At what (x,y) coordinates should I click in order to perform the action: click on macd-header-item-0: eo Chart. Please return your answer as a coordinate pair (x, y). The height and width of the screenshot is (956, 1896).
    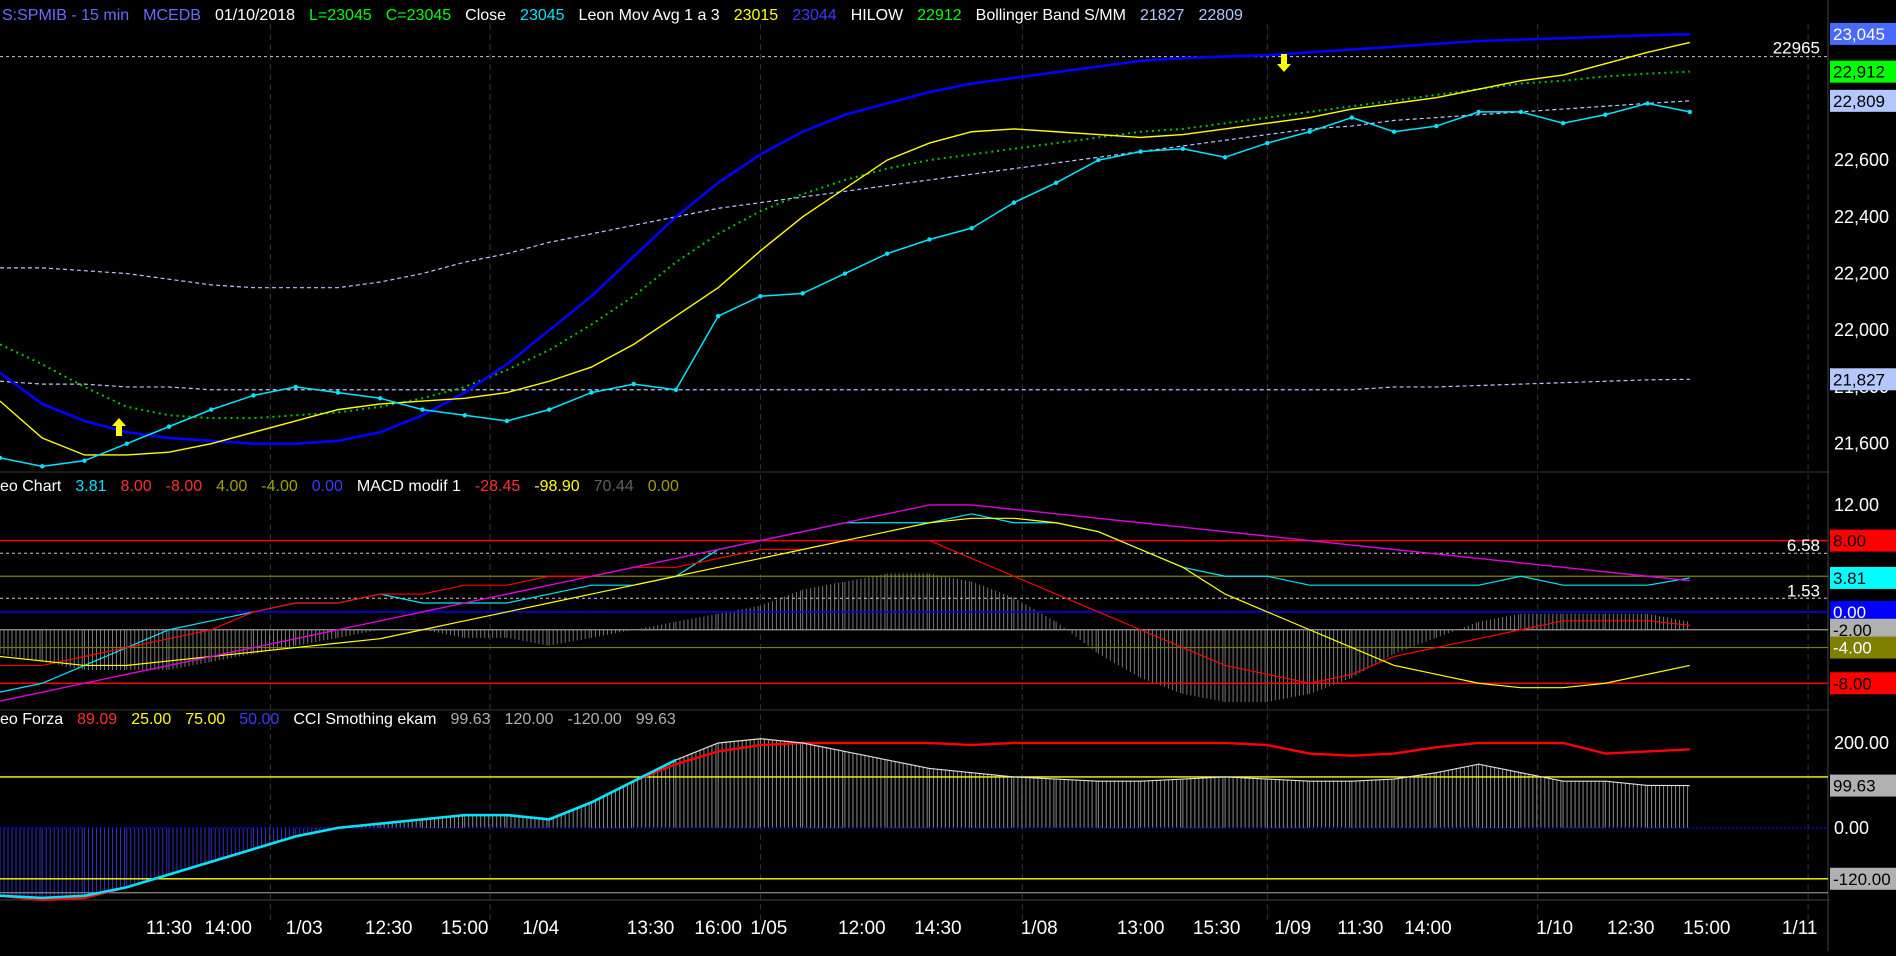
    Looking at the image, I should click on (31, 486).